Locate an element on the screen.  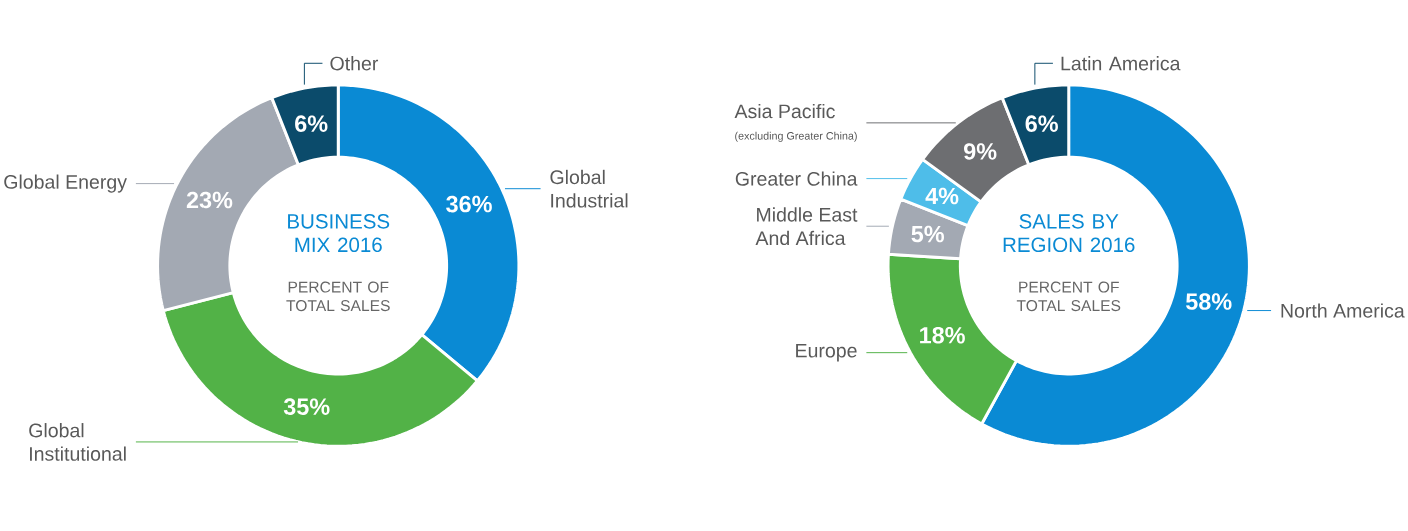
data-label: 36% is located at coordinates (469, 204).